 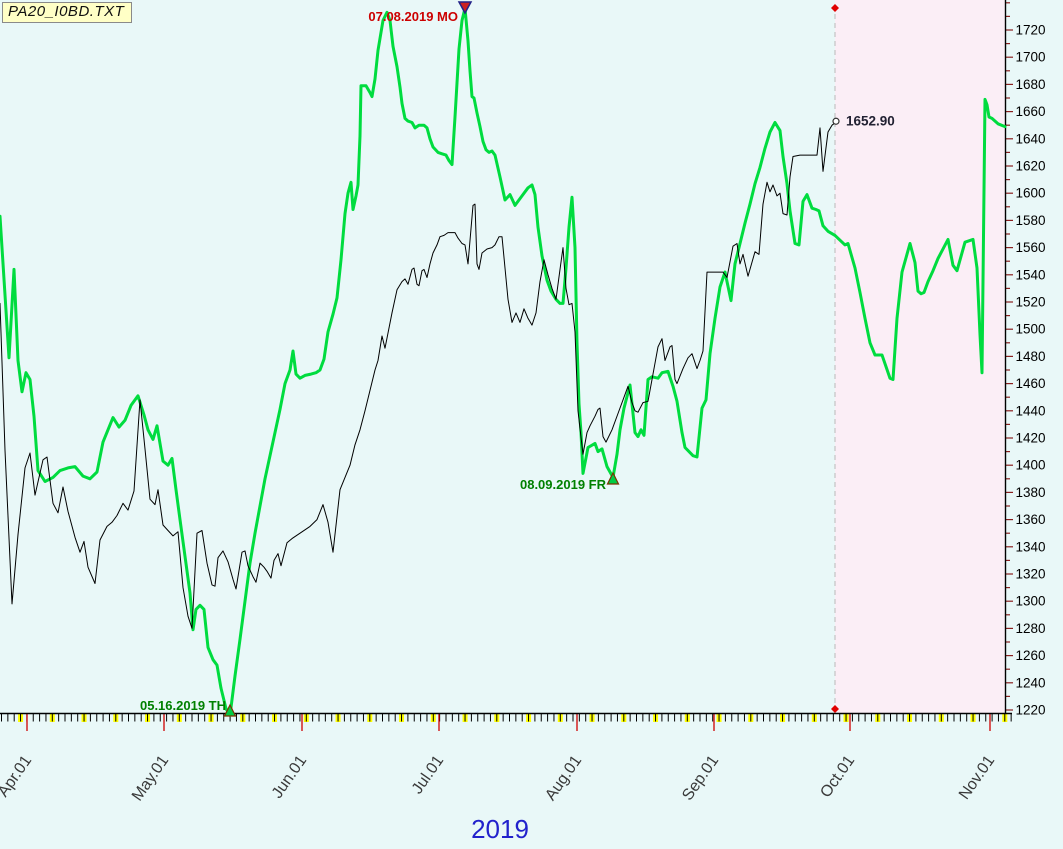 What do you see at coordinates (183, 705) in the screenshot?
I see `annotation-may-low-date-label: 05.16.2019 TH` at bounding box center [183, 705].